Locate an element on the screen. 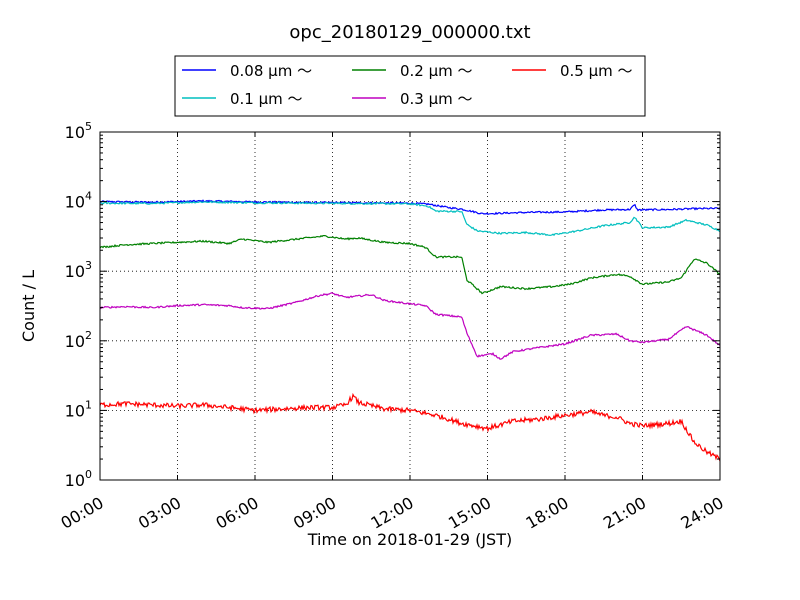  x-tick-label: 21:00 is located at coordinates (624, 513).